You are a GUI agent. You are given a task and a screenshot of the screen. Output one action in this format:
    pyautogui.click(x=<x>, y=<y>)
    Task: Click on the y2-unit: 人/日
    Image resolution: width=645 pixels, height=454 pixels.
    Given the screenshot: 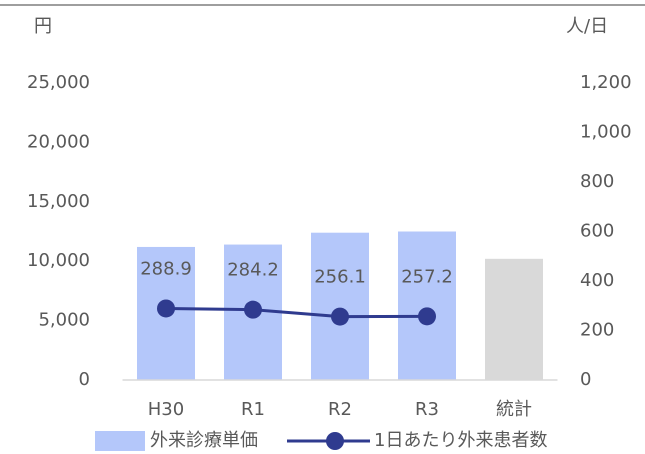 What is the action you would take?
    pyautogui.click(x=587, y=26)
    